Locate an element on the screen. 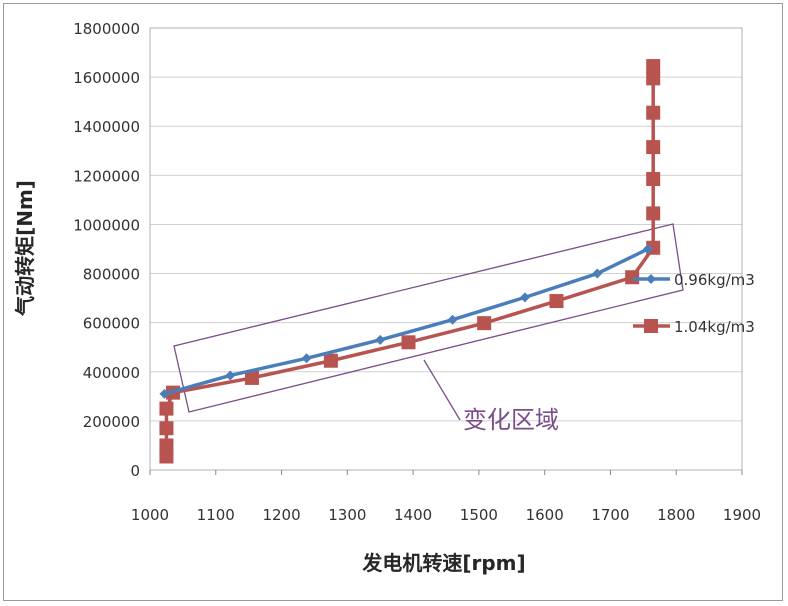  y-tick-label: 1000000 is located at coordinates (106, 225).